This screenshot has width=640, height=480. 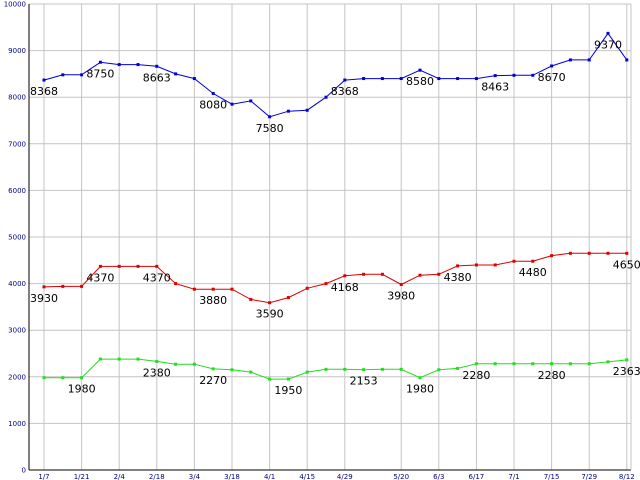 I want to click on x-tick-label: 1/21, so click(x=82, y=476).